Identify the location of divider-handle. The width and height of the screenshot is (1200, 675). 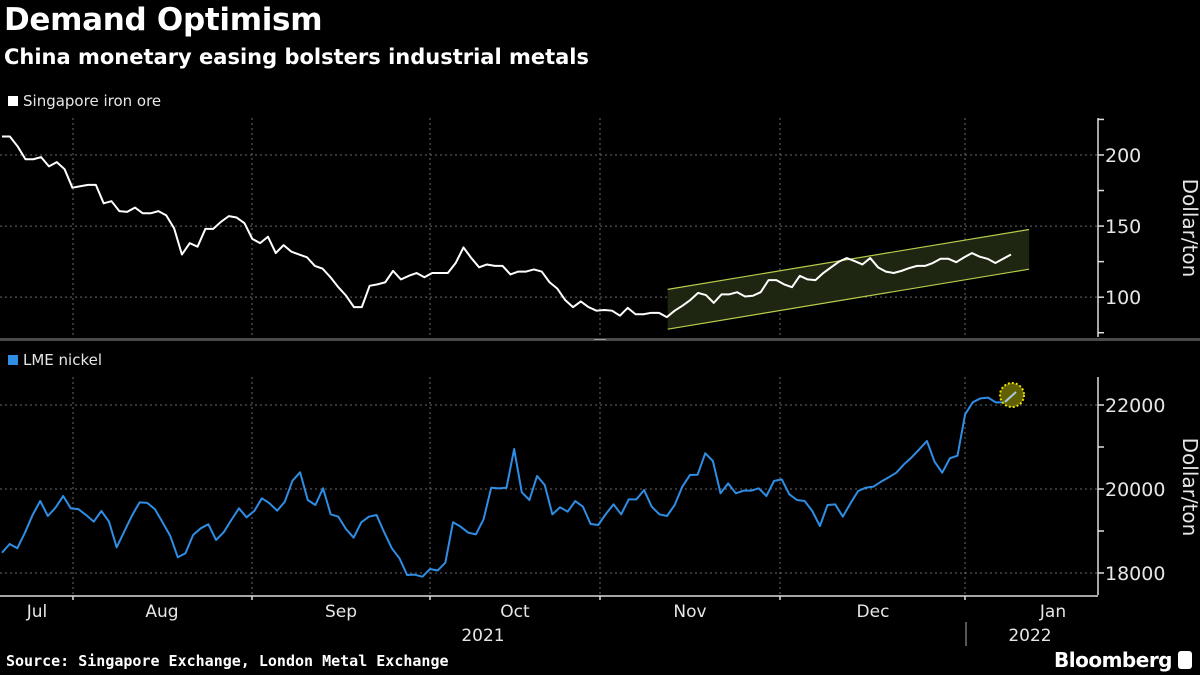
(600, 339).